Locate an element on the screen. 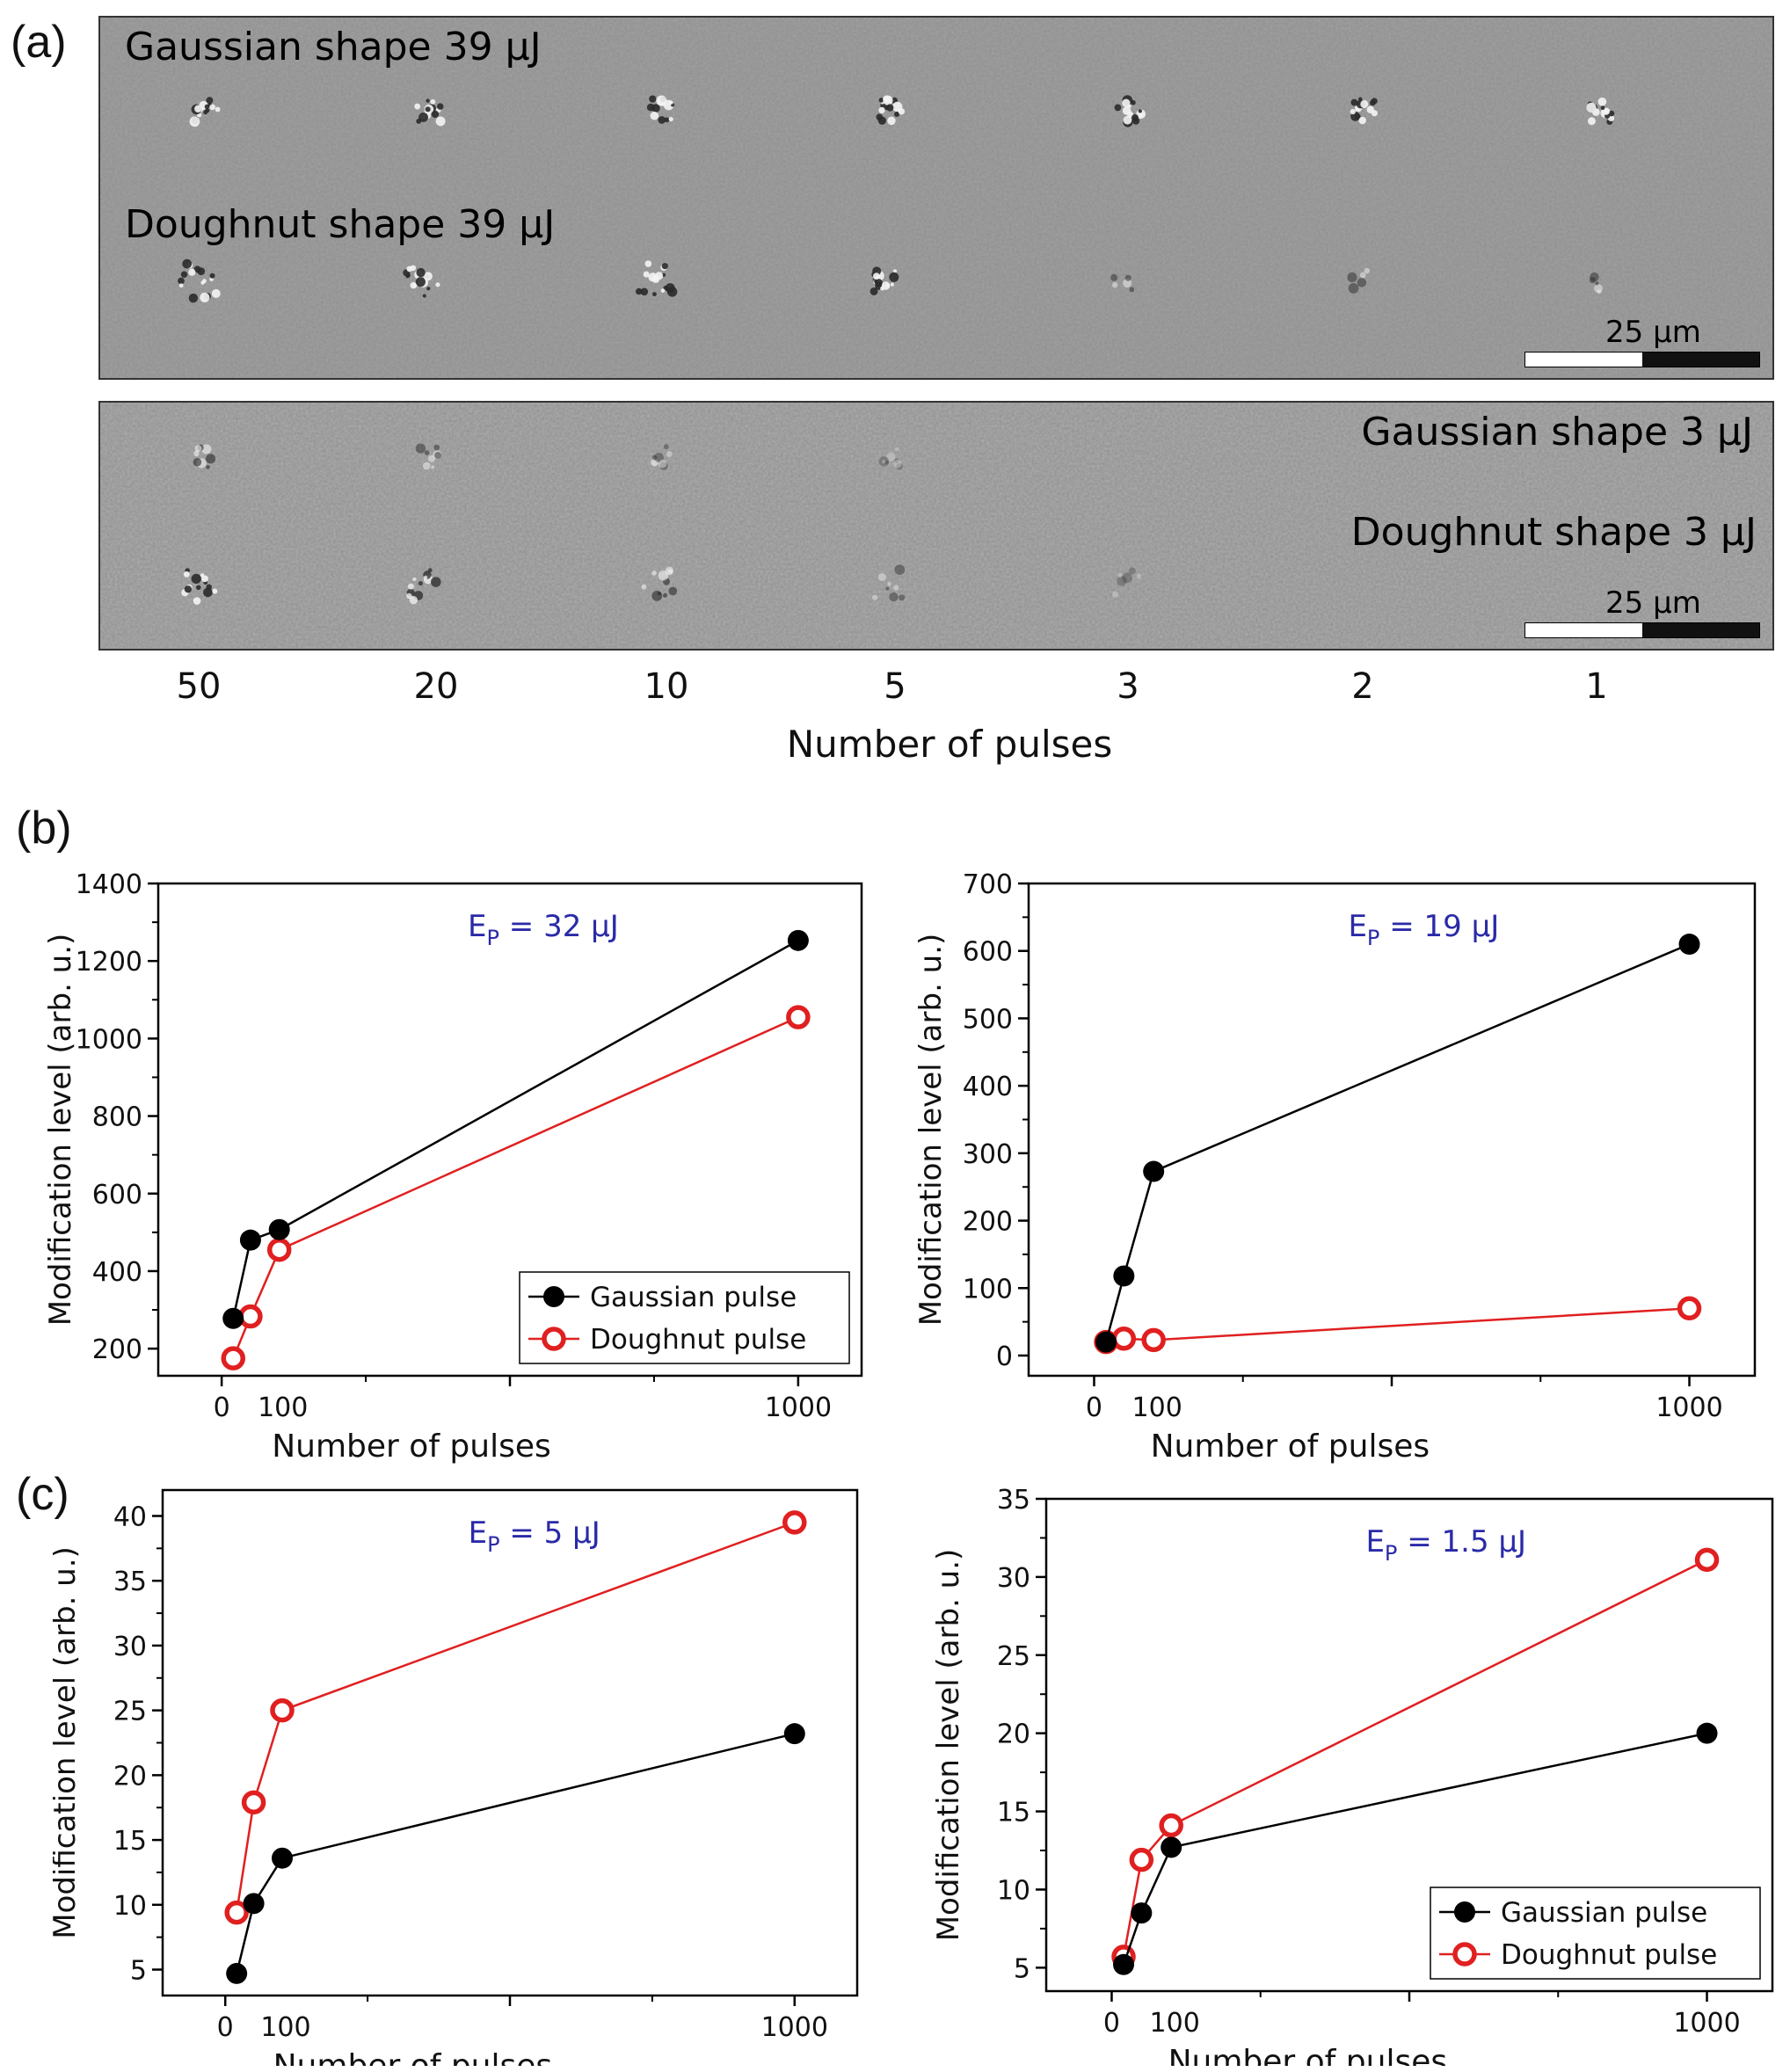 The width and height of the screenshot is (1790, 2072). y-tick-label: 500 is located at coordinates (988, 1019).